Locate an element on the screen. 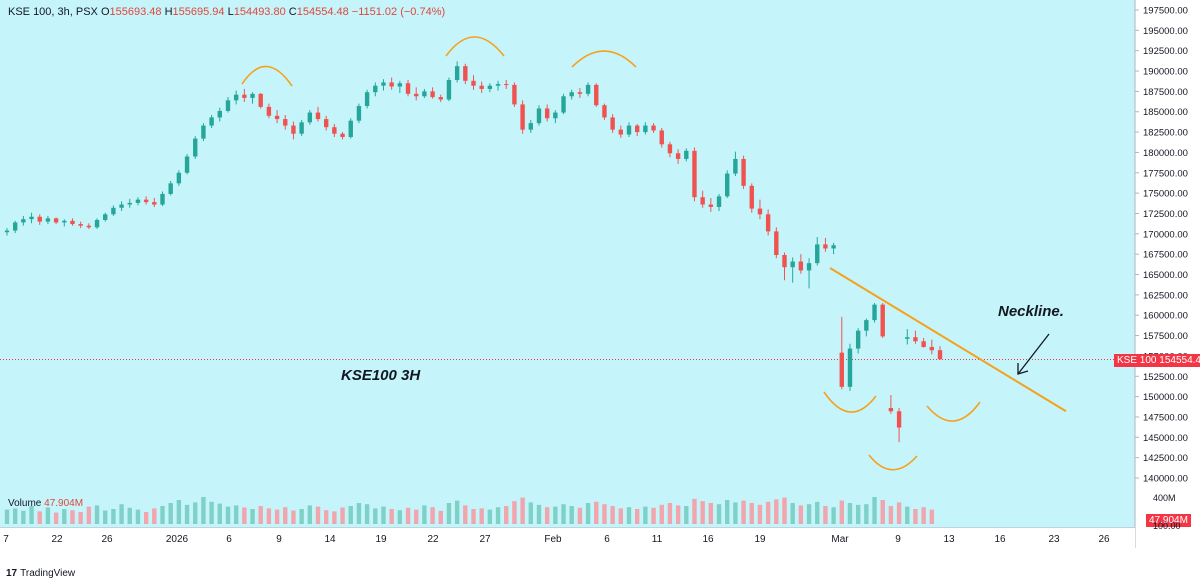 The height and width of the screenshot is (584, 1200). tradingview-logo: 17 is located at coordinates (12, 573).